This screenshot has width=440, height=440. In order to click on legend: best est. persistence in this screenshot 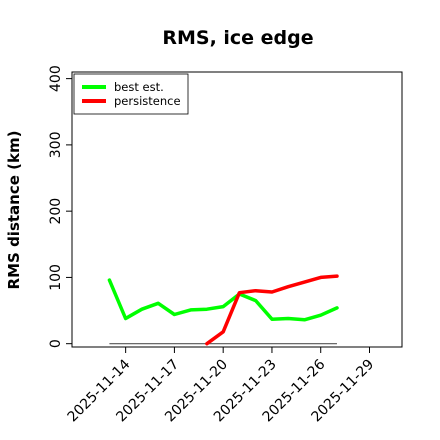, I will do `click(131, 94)`.